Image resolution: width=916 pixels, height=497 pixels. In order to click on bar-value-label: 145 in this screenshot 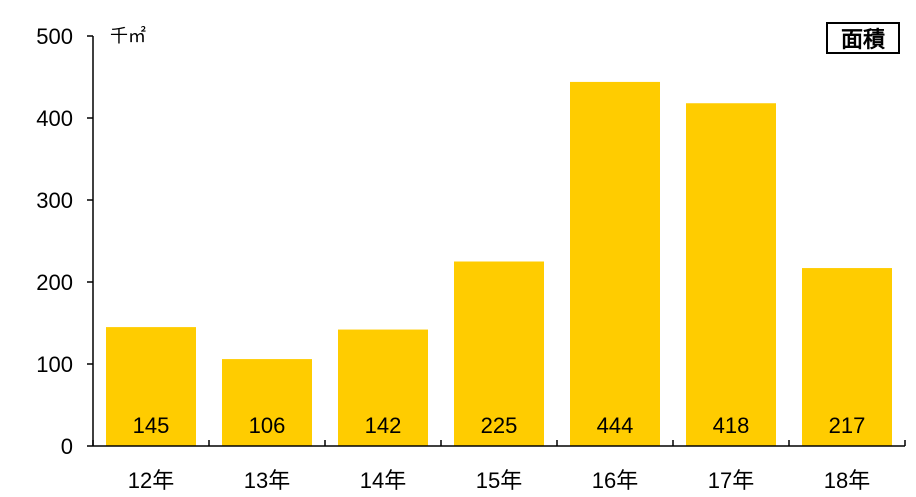, I will do `click(151, 425)`.